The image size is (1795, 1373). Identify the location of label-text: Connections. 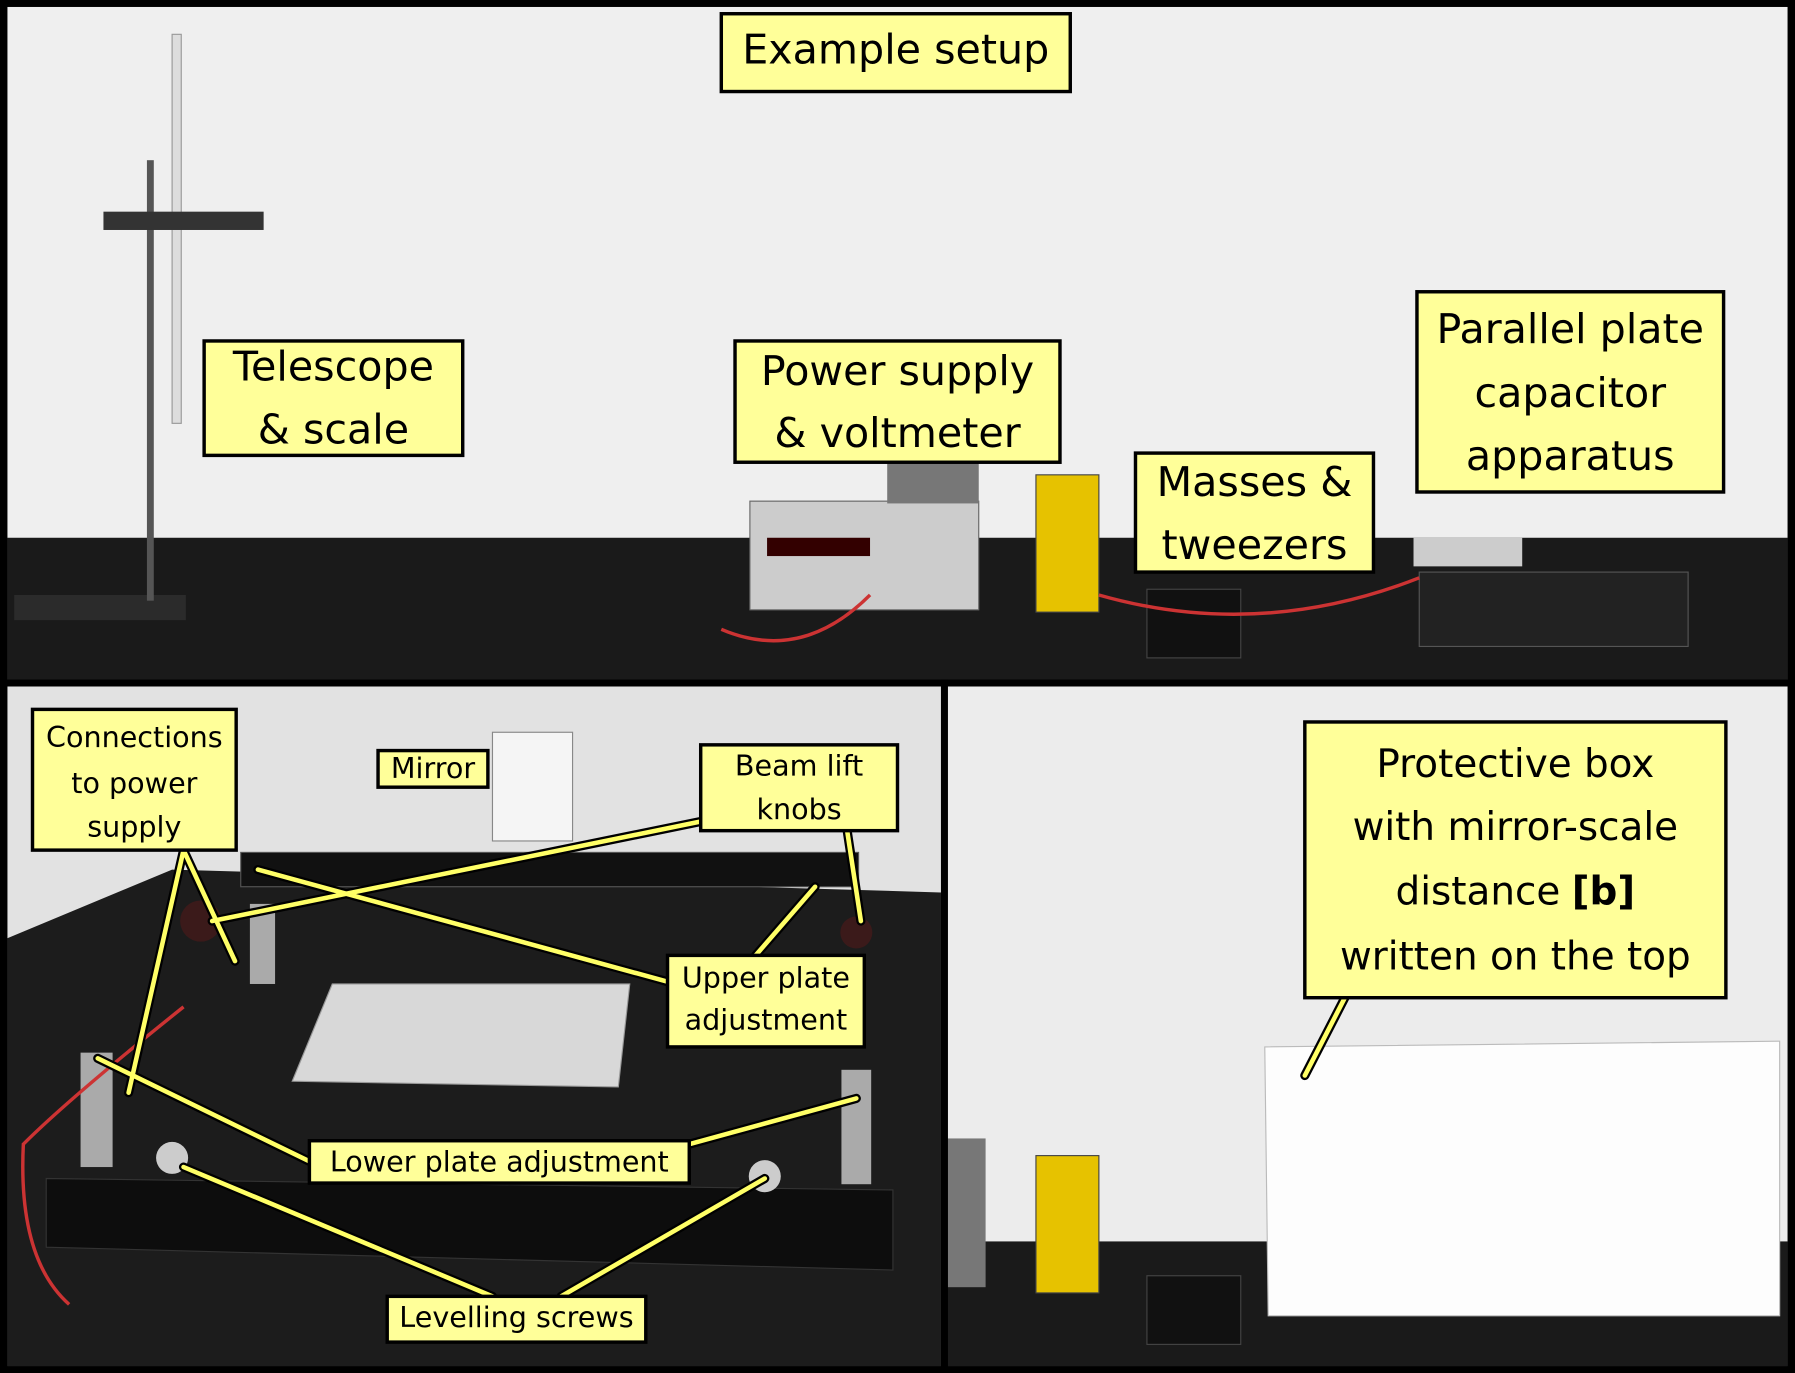
(134, 737).